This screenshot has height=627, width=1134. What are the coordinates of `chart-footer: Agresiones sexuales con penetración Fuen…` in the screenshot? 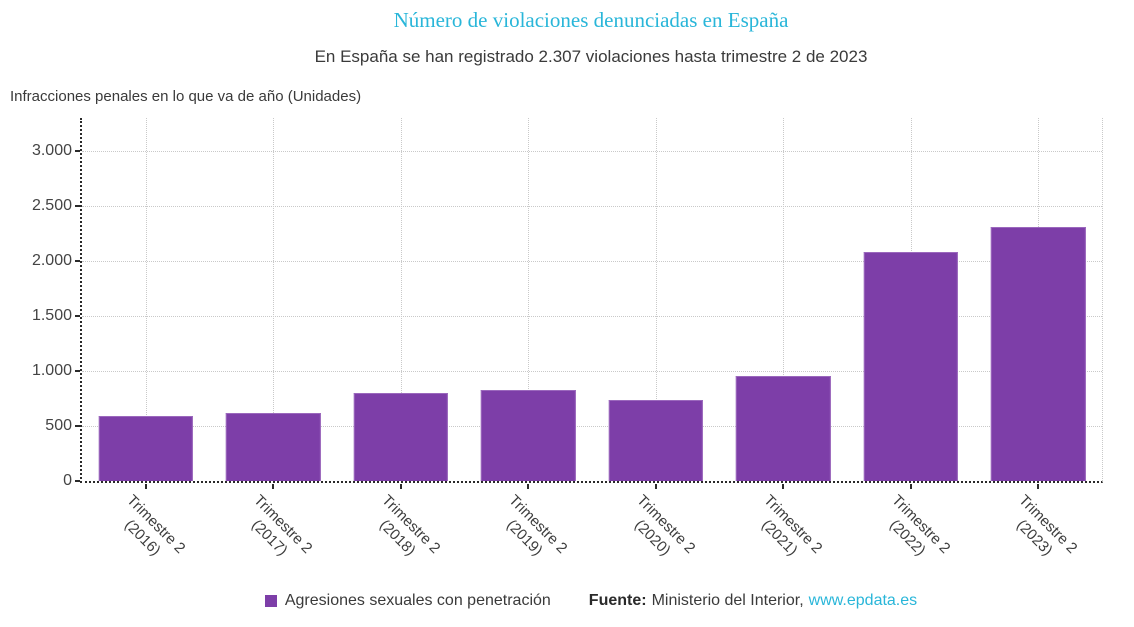 It's located at (591, 601).